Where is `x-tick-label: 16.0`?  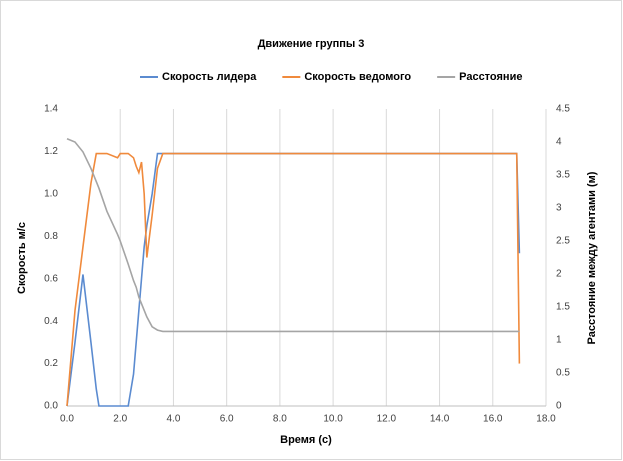 x-tick-label: 16.0 is located at coordinates (493, 419).